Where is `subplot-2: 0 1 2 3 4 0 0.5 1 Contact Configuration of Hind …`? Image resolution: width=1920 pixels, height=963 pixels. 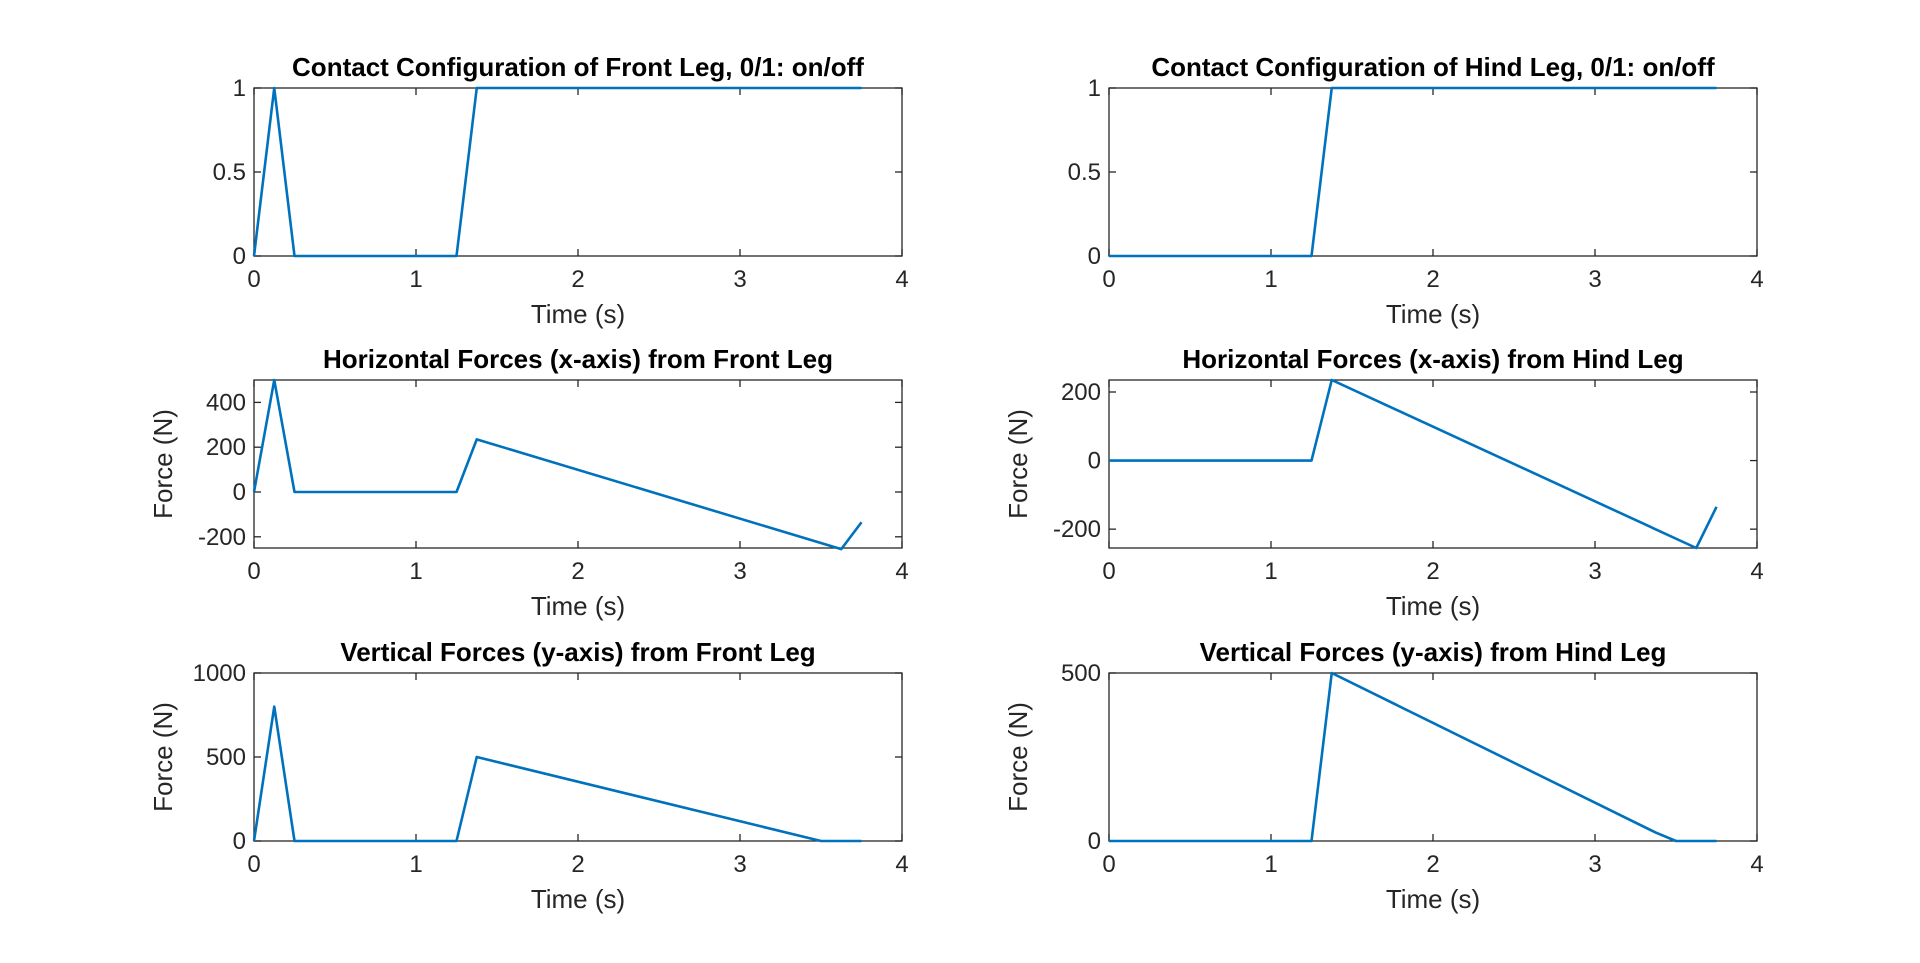
subplot-2: 0 1 2 3 4 0 0.5 1 Contact Configuration of Hind … is located at coordinates (1416, 190).